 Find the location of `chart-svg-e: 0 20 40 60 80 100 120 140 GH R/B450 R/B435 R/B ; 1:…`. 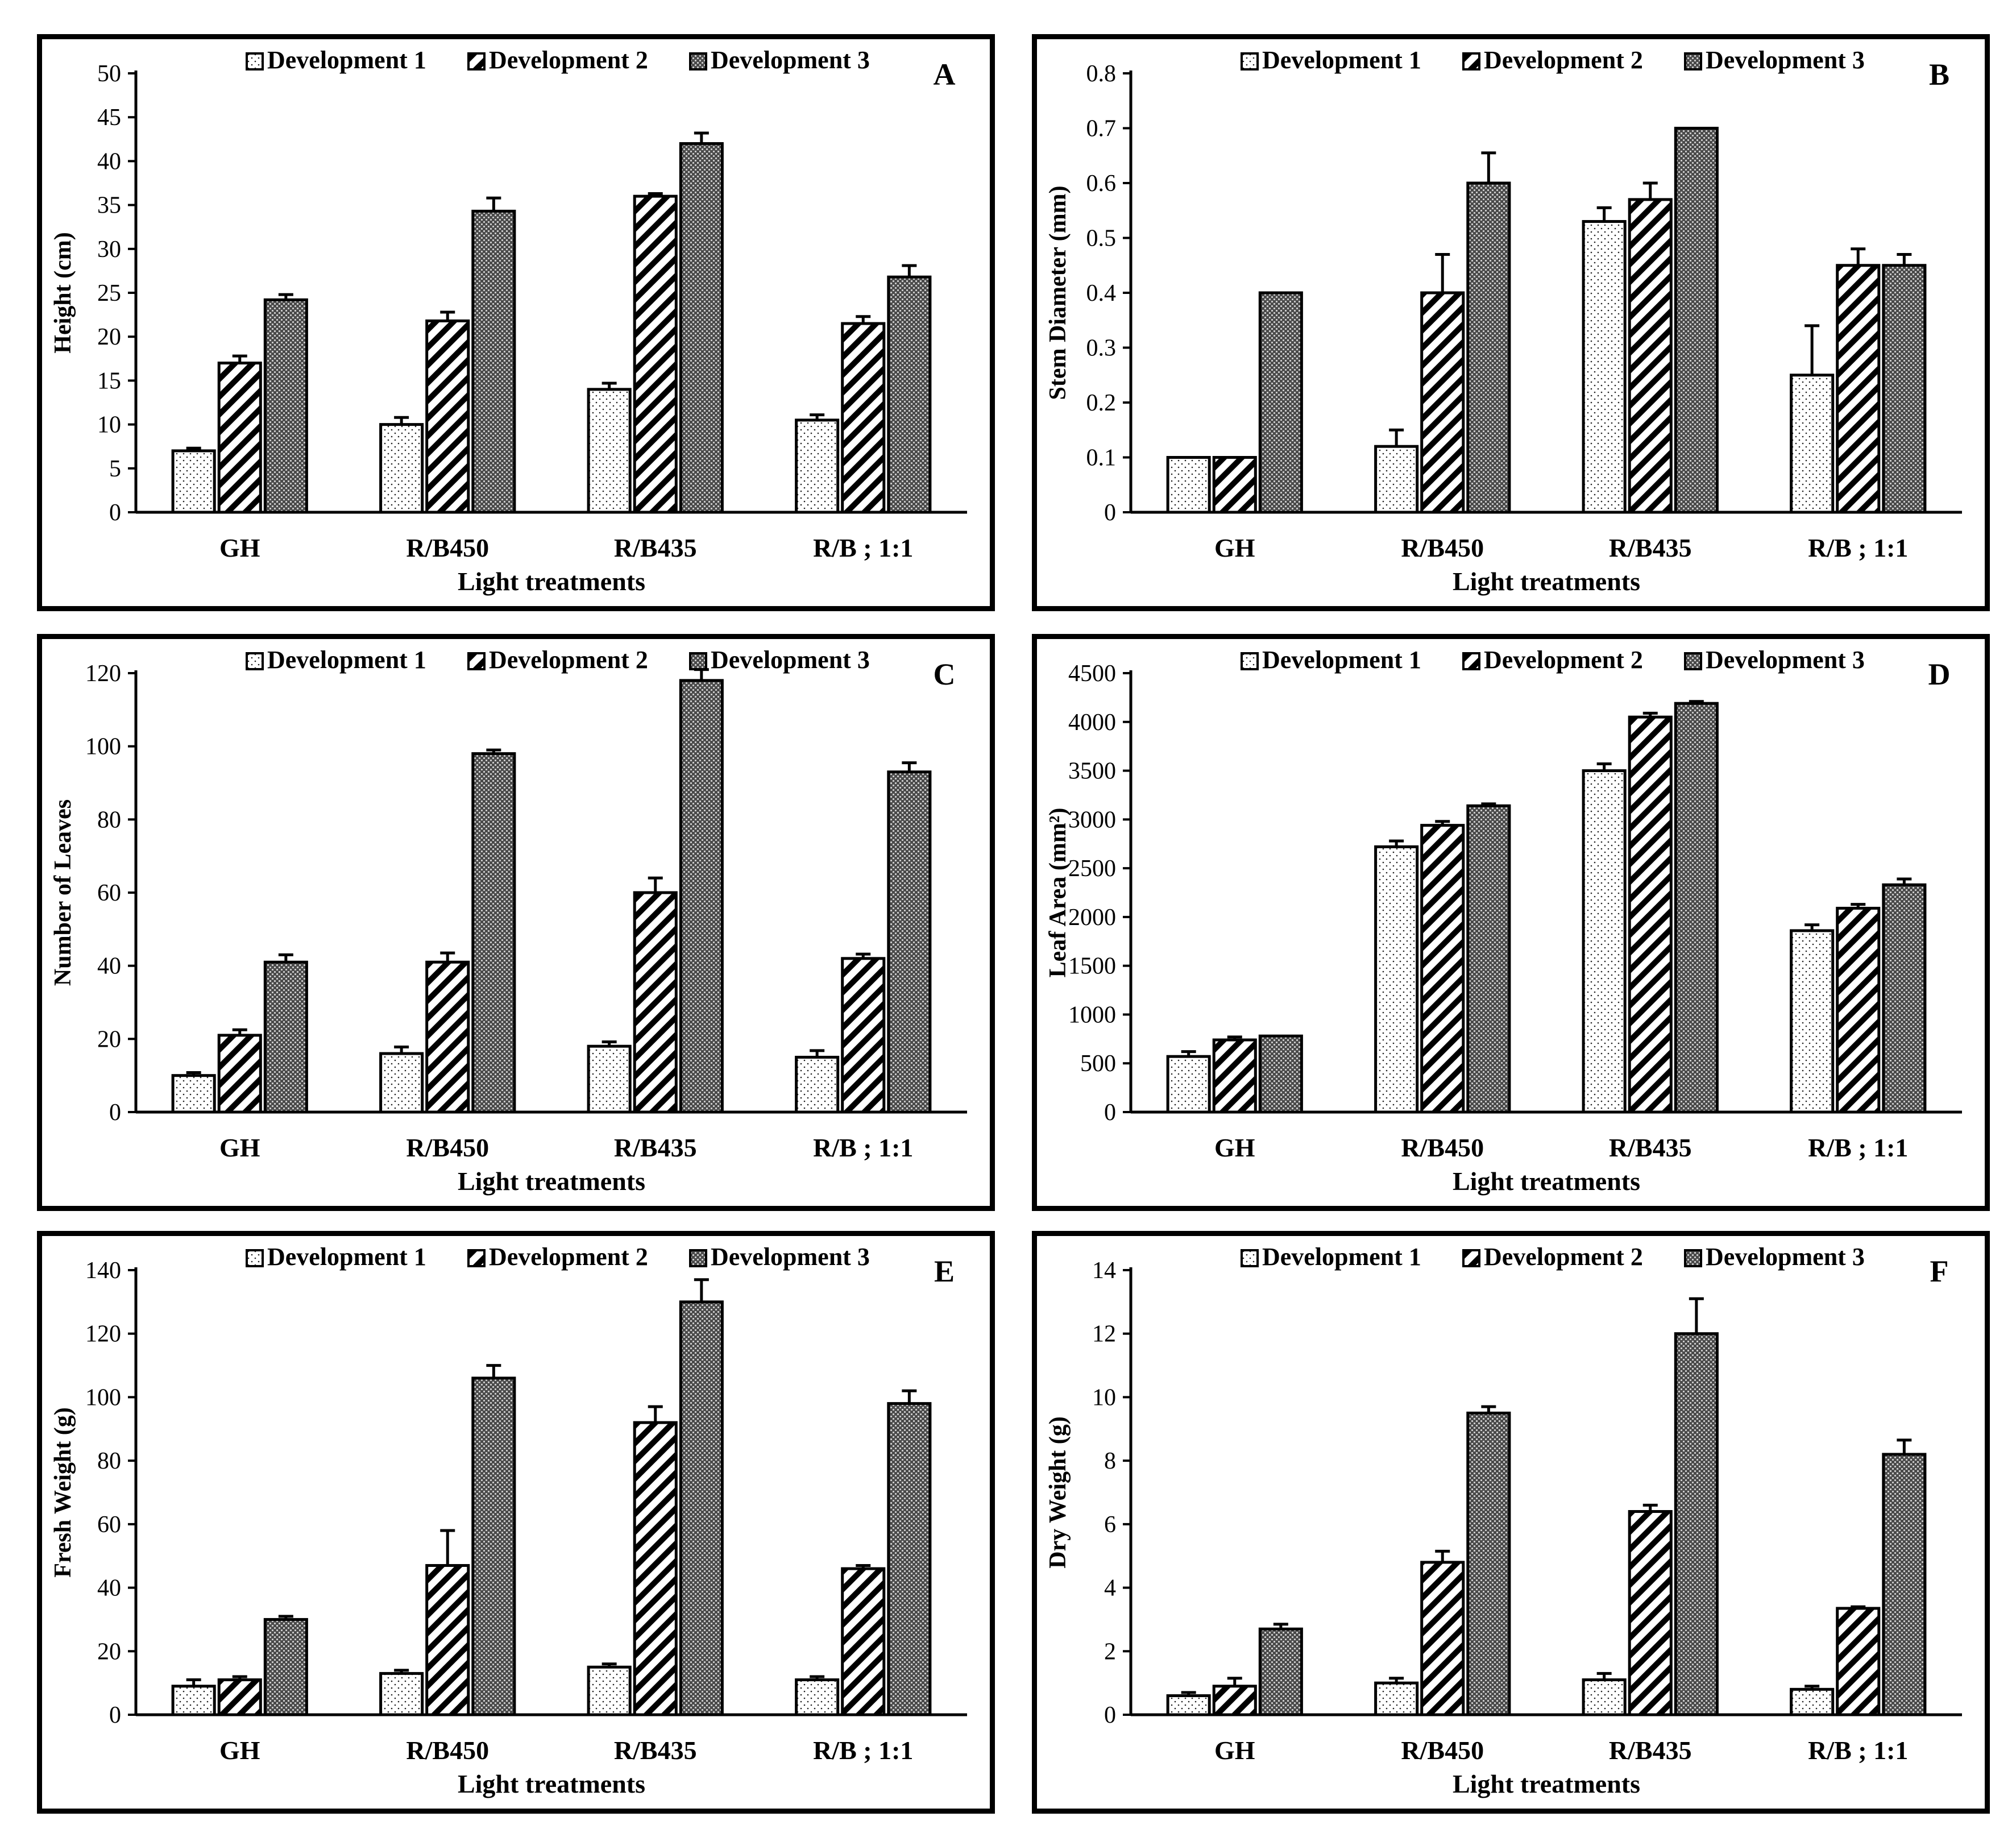

chart-svg-e: 0 20 40 60 80 100 120 140 GH R/B450 R/B435 R/B ; 1:… is located at coordinates (508, 1521).